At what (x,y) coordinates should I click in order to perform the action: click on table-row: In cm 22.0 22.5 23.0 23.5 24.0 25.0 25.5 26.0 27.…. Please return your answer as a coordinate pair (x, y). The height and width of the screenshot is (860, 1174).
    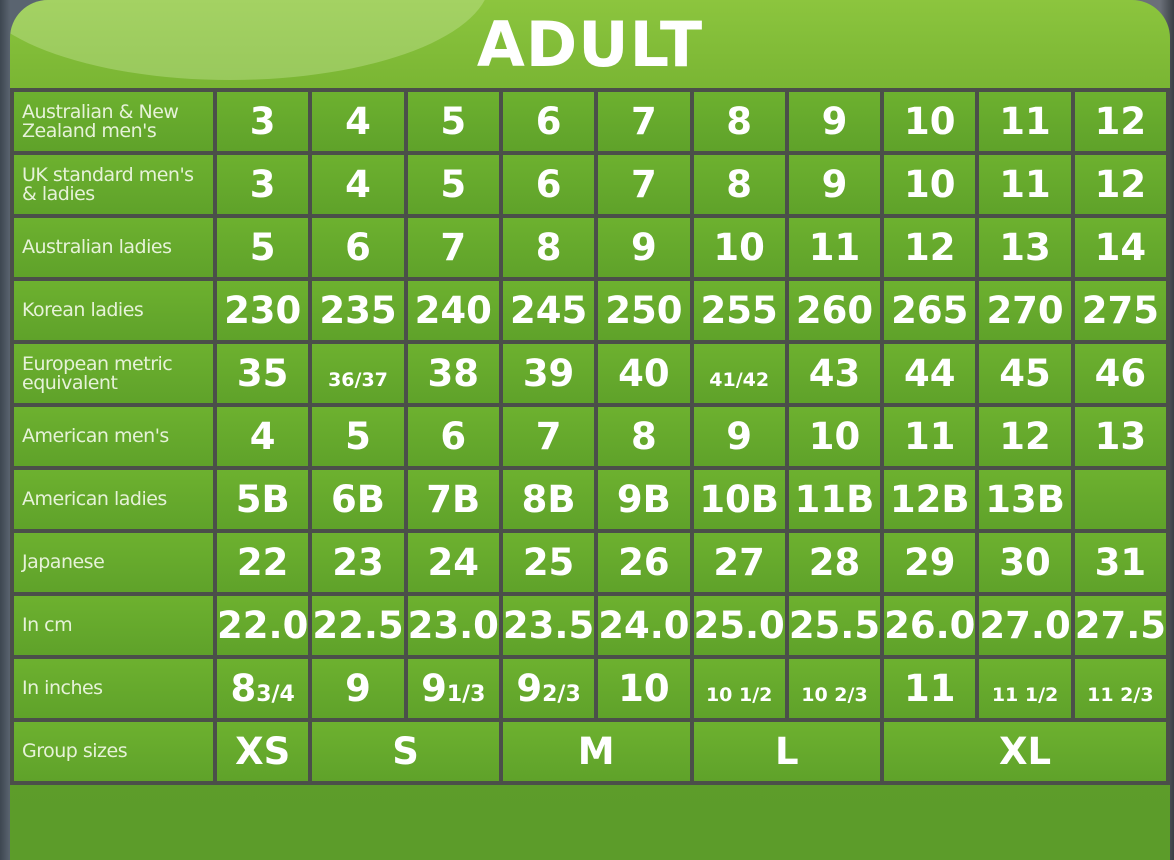
    Looking at the image, I should click on (590, 625).